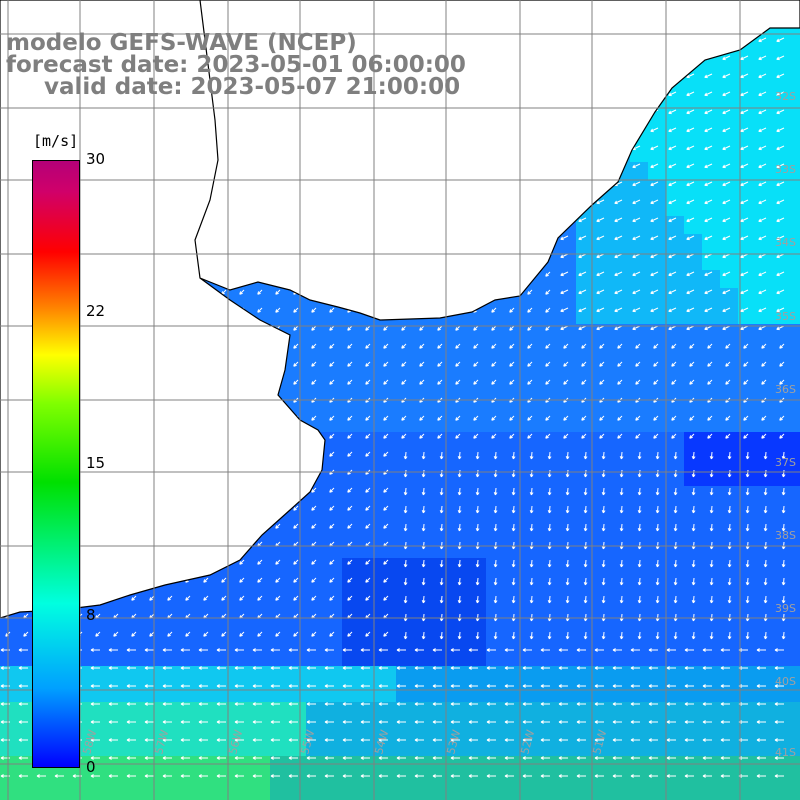 The width and height of the screenshot is (800, 800). Describe the element at coordinates (785, 681) in the screenshot. I see `latitude-label: 40S` at that location.